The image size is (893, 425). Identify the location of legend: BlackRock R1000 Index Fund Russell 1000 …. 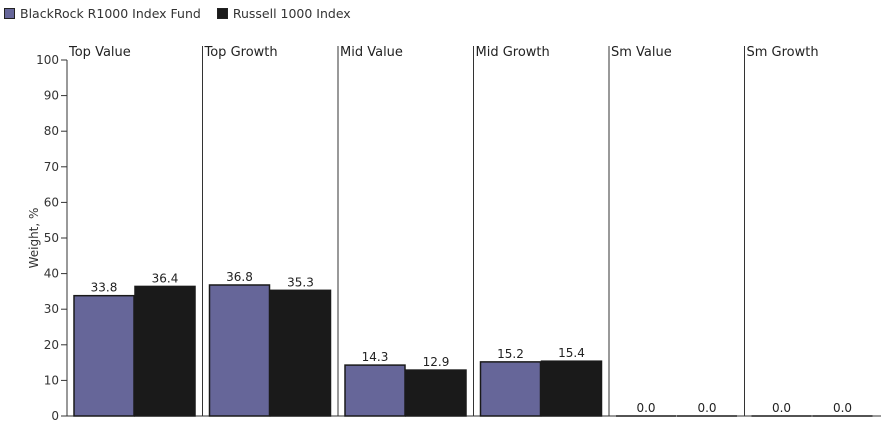
(185, 13).